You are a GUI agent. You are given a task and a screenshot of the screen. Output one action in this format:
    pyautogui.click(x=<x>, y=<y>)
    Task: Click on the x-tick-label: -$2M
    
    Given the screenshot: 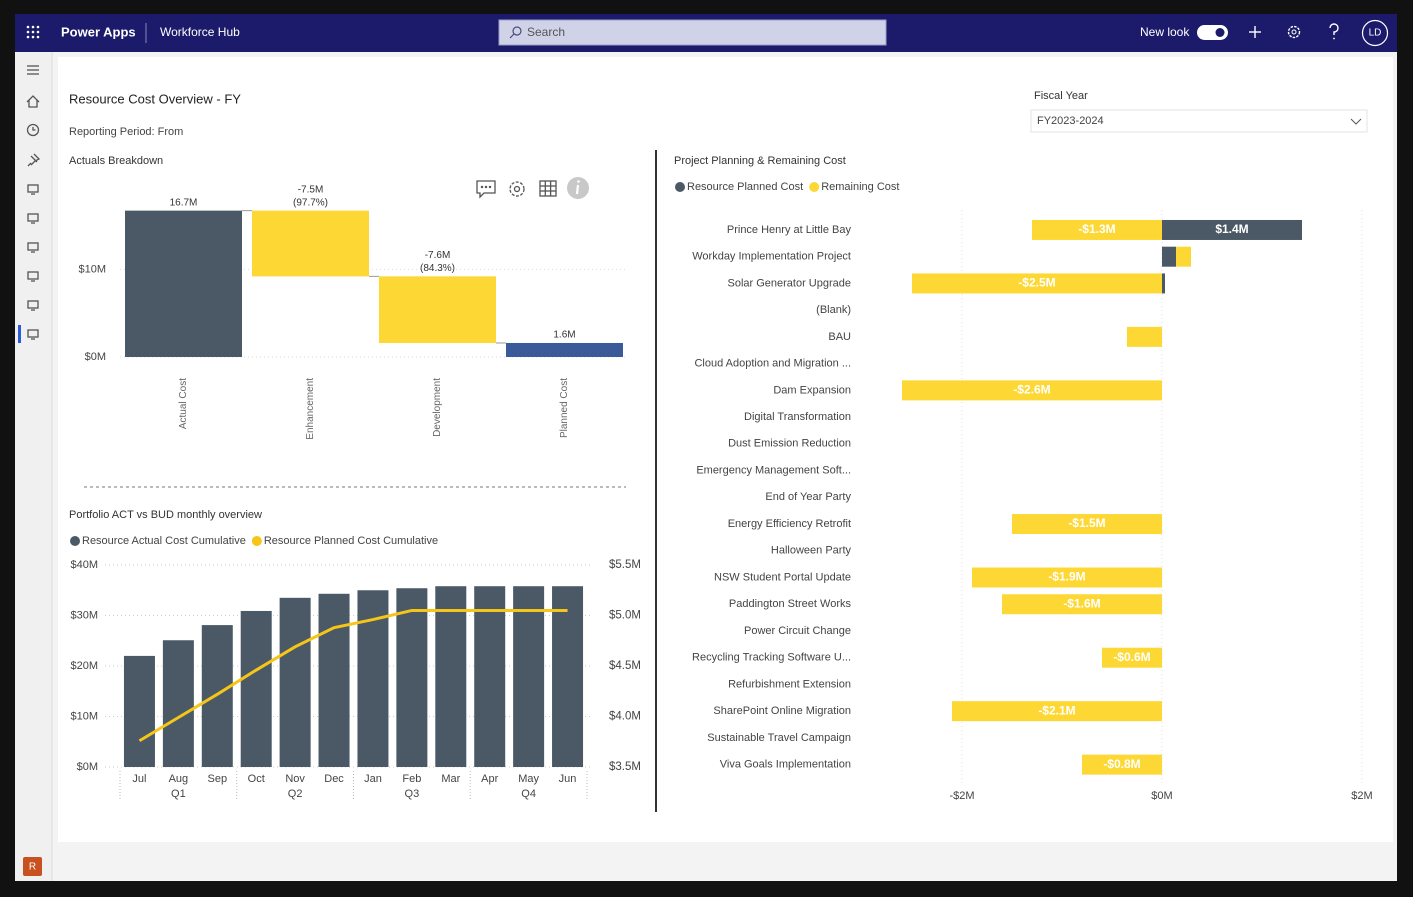 What is the action you would take?
    pyautogui.click(x=961, y=796)
    